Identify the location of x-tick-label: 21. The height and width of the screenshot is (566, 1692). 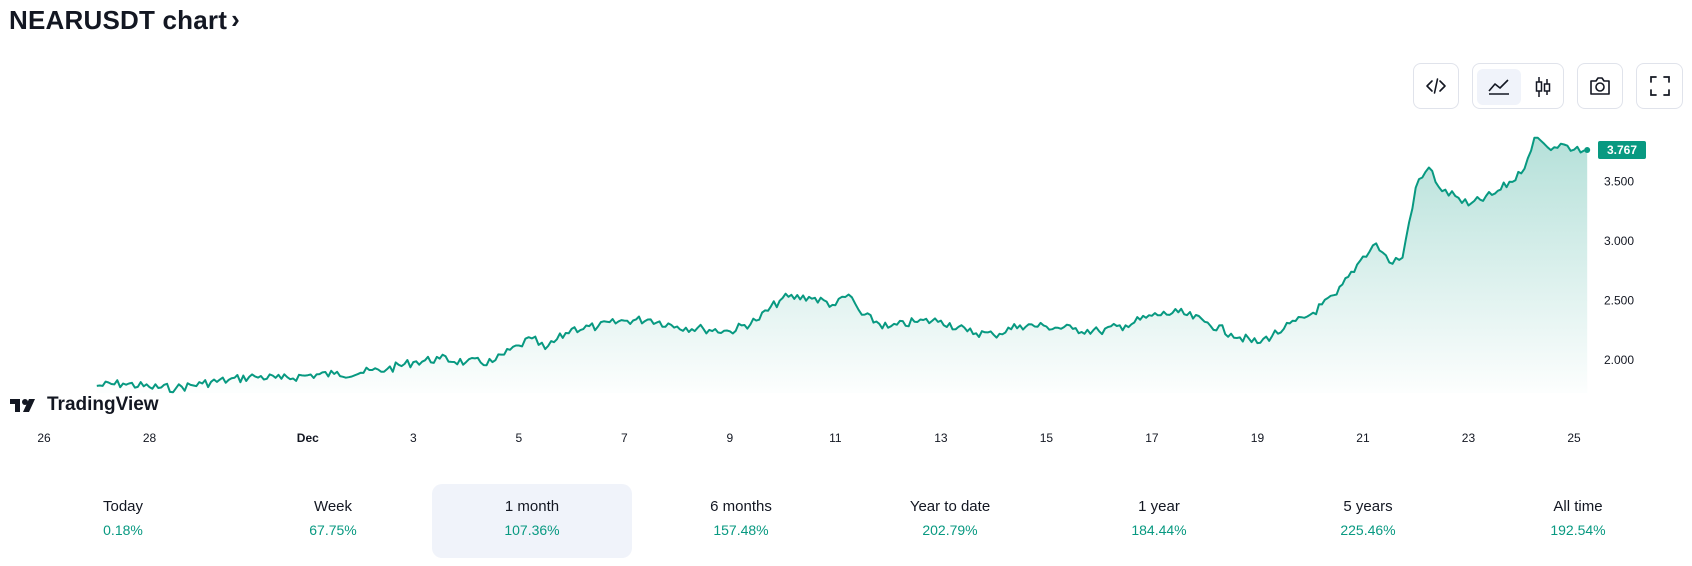
(1363, 438).